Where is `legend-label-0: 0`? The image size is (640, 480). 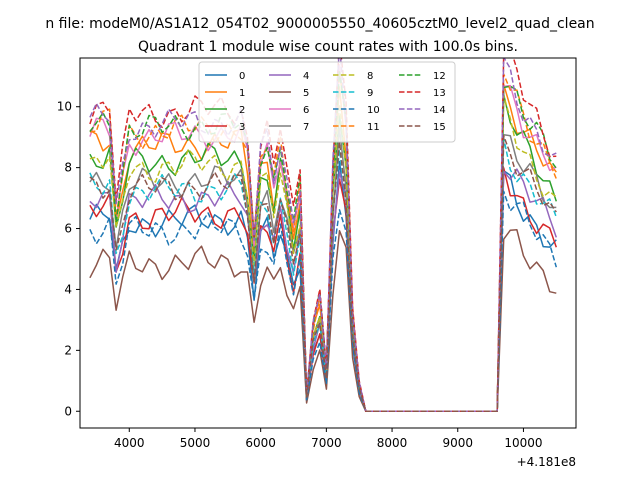
legend-label-0: 0 is located at coordinates (242, 76).